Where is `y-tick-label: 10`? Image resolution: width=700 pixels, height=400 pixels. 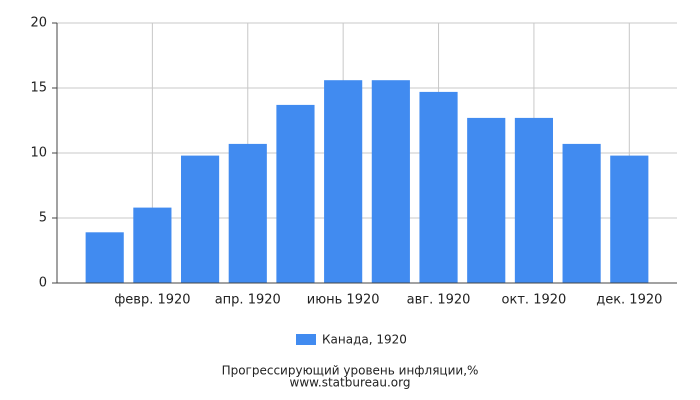
y-tick-label: 10 is located at coordinates (38, 153).